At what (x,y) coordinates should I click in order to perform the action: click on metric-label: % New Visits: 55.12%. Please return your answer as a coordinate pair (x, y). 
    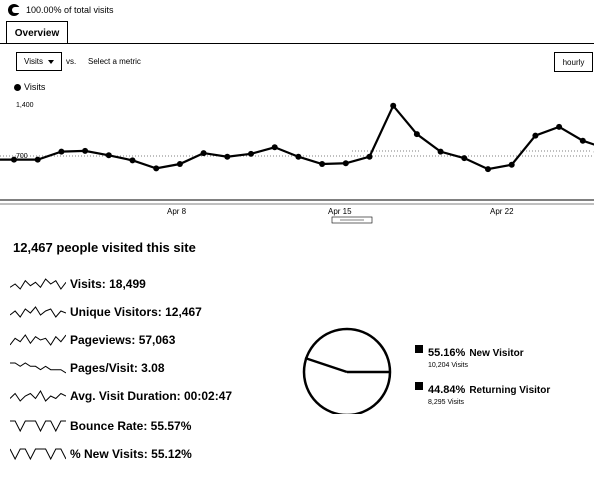
    Looking at the image, I should click on (131, 454).